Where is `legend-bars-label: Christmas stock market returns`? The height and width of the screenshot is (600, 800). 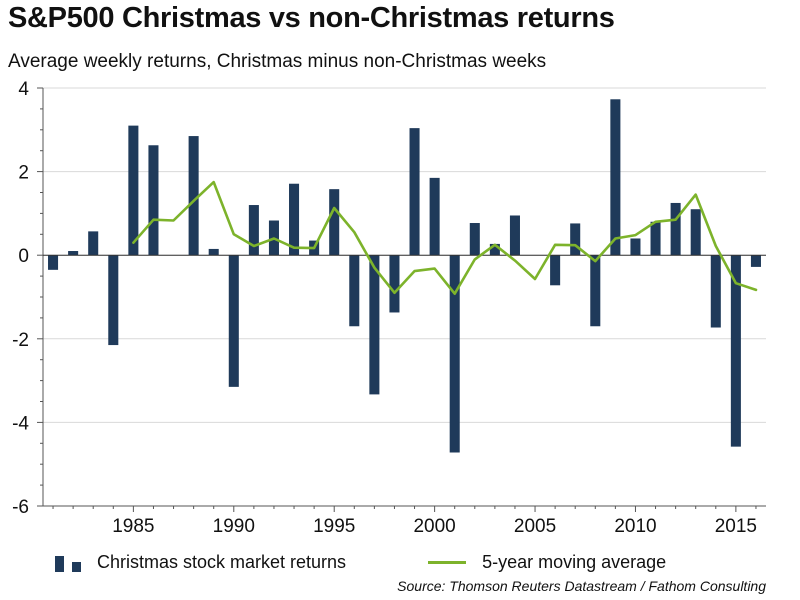 legend-bars-label: Christmas stock market returns is located at coordinates (222, 561).